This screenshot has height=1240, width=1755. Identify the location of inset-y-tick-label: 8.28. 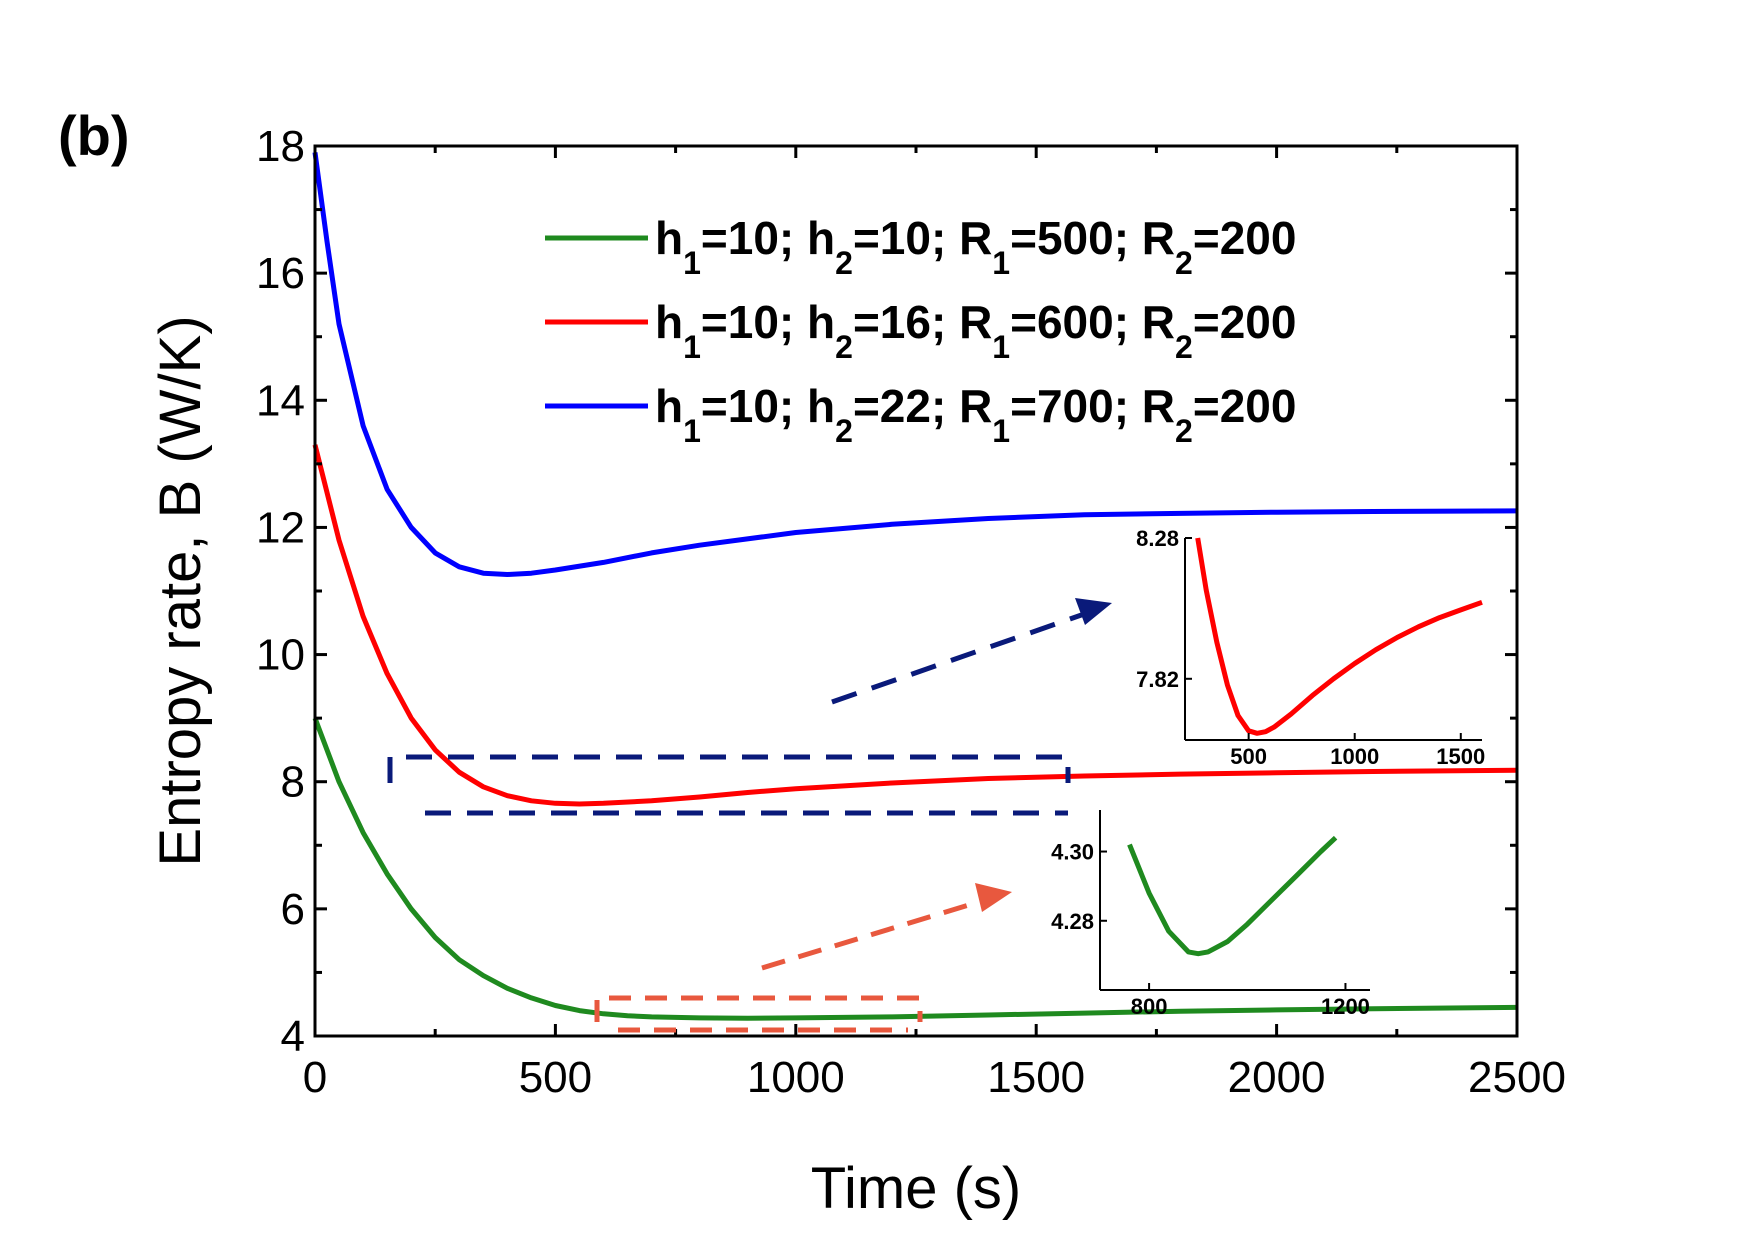
(1157, 538).